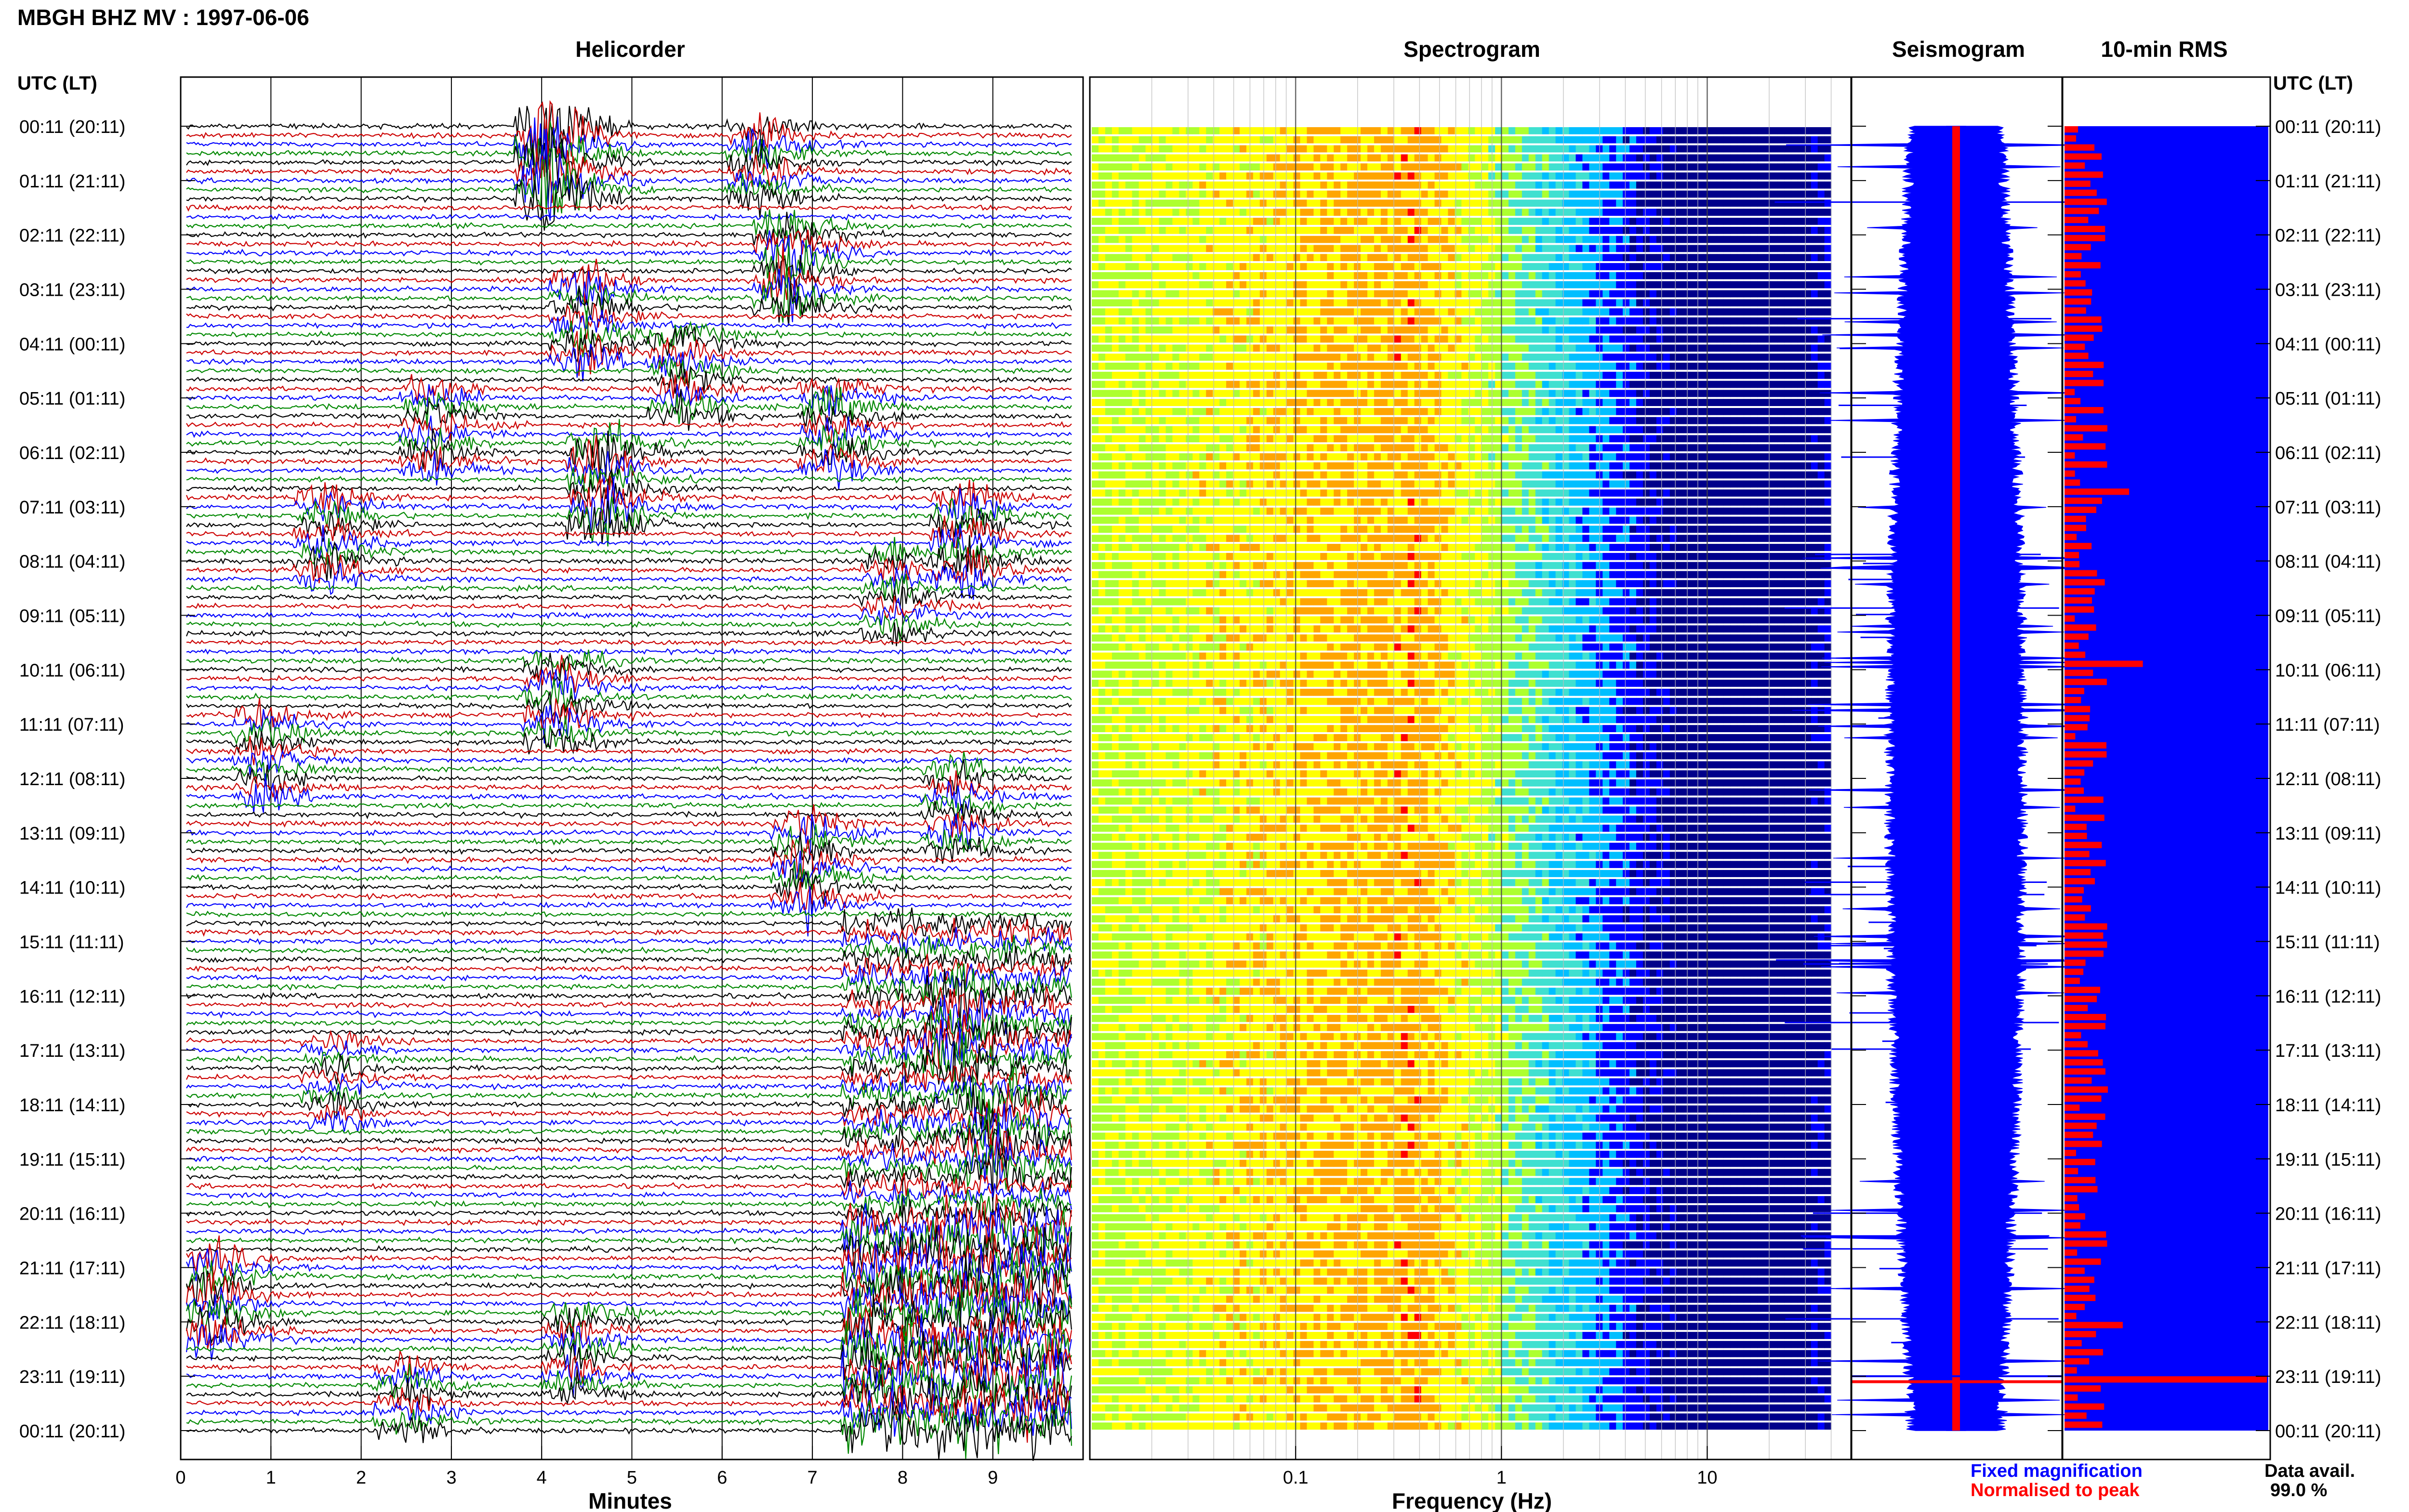  I want to click on right-row-label: 18:11 (14:11), so click(2328, 1105).